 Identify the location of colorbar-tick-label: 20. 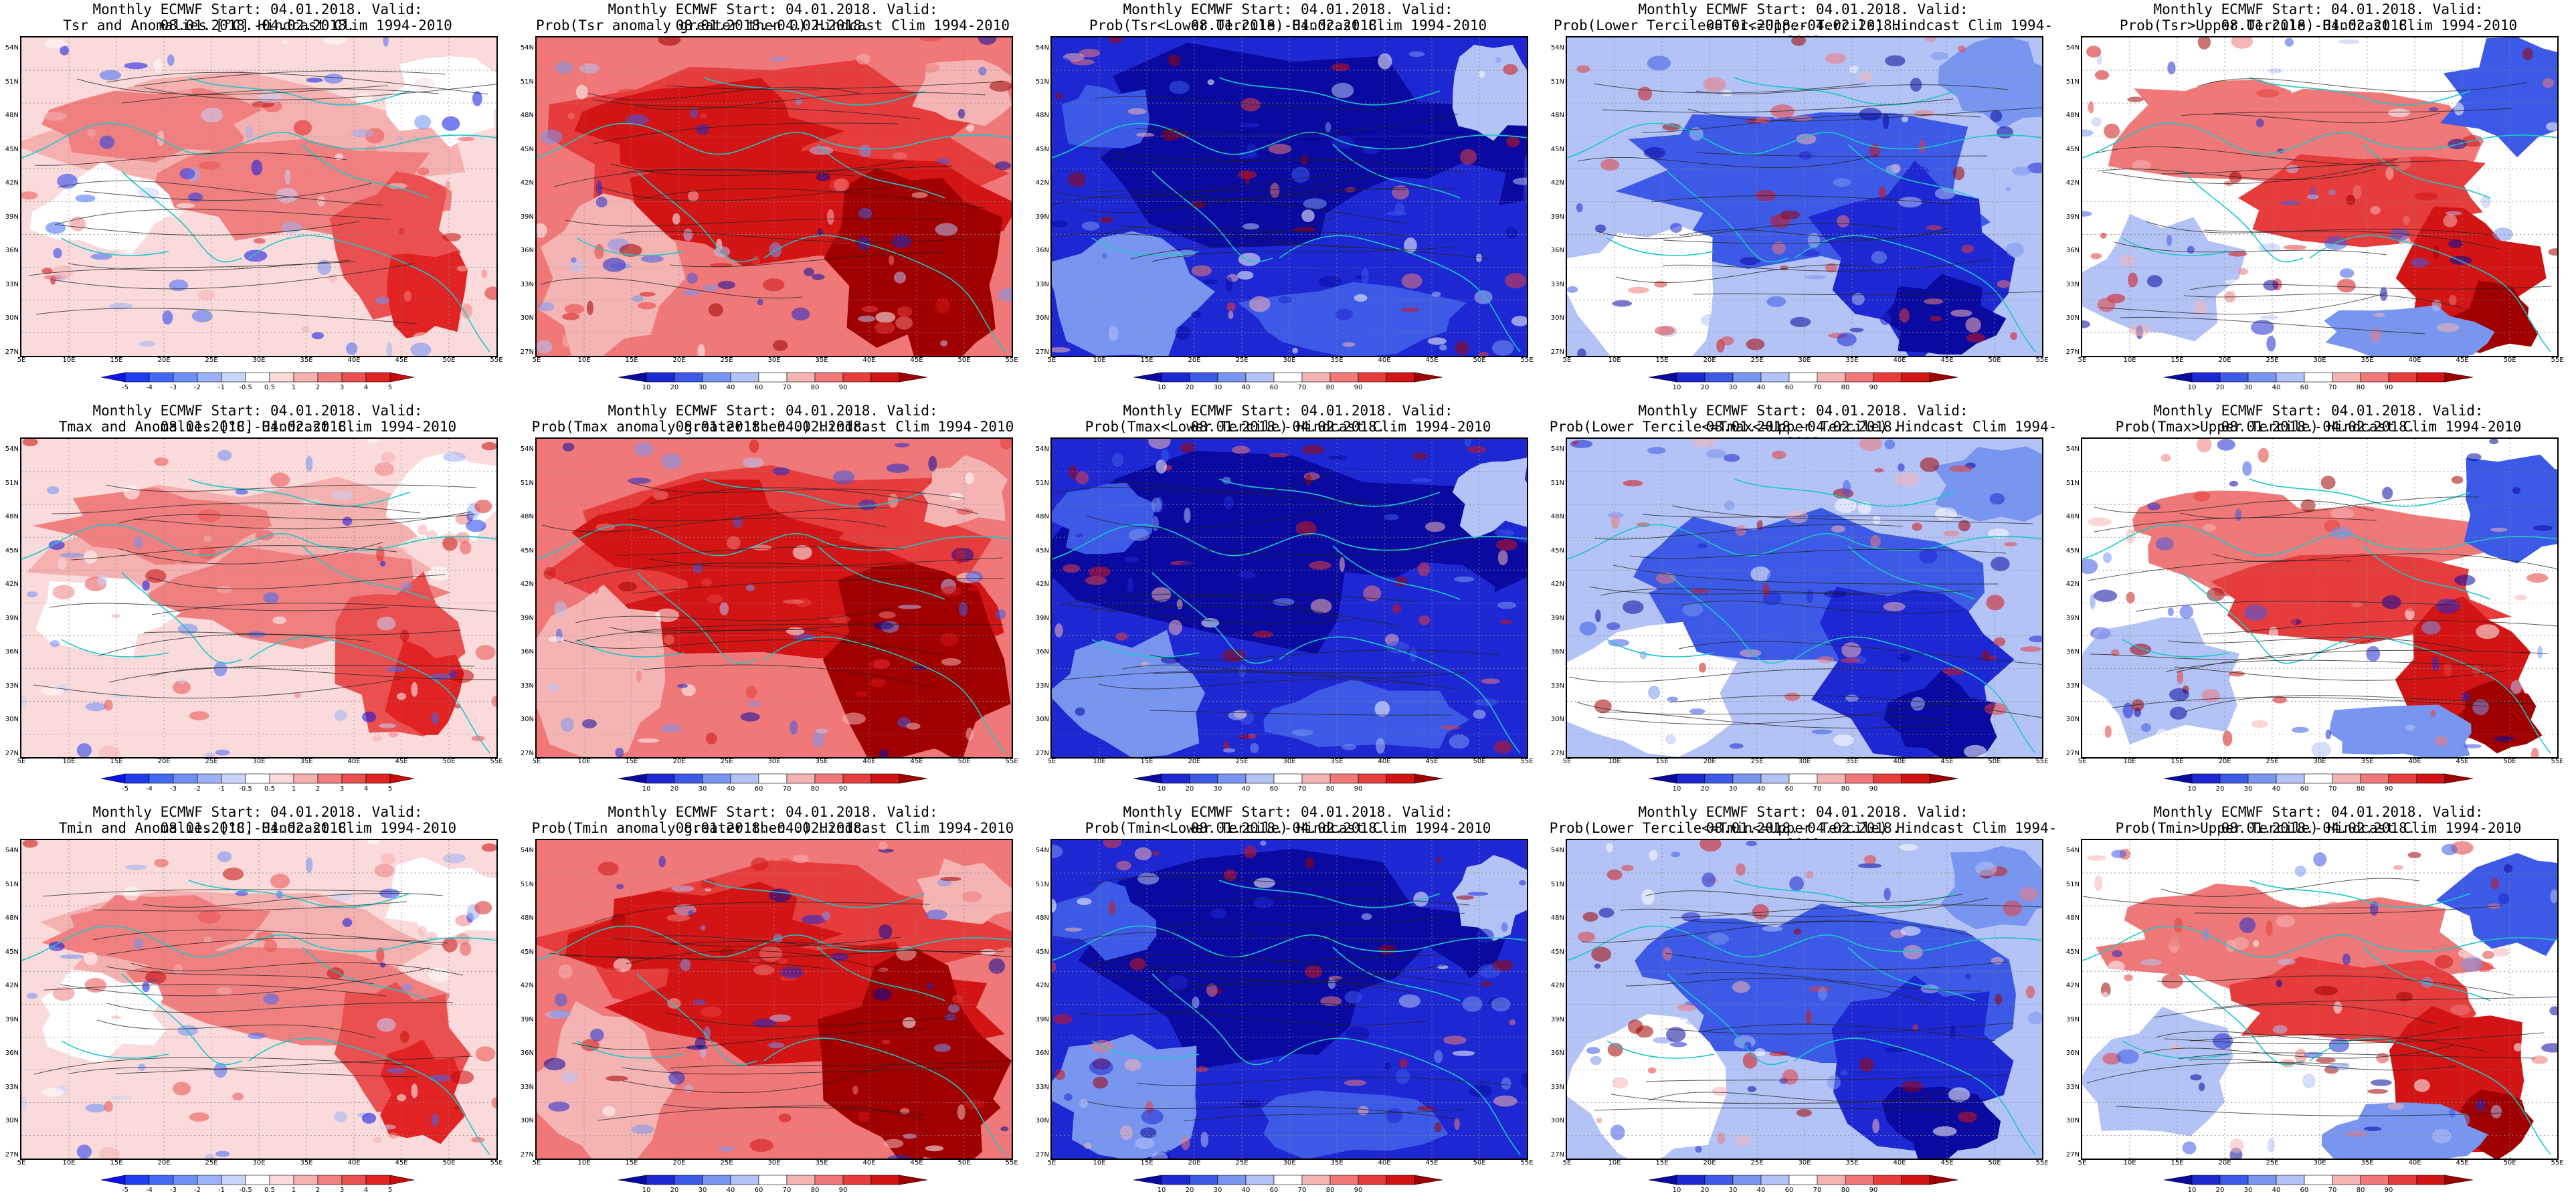
(1705, 1190).